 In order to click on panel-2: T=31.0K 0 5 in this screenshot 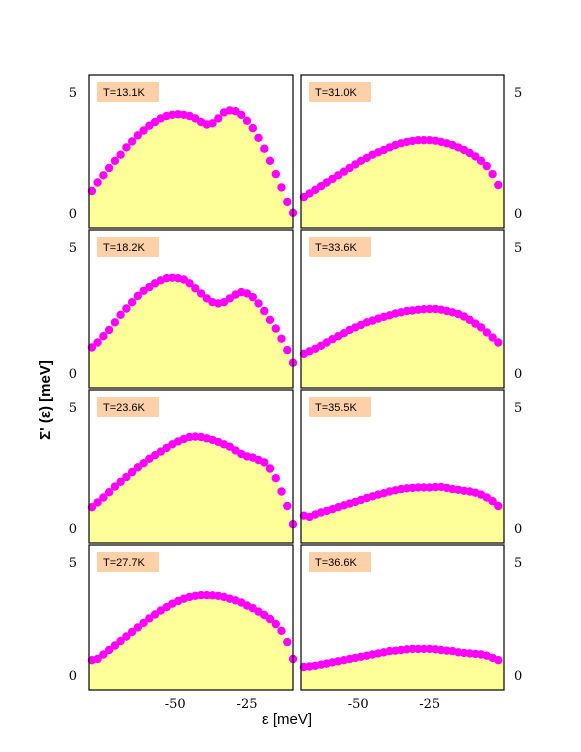, I will do `click(410, 151)`.